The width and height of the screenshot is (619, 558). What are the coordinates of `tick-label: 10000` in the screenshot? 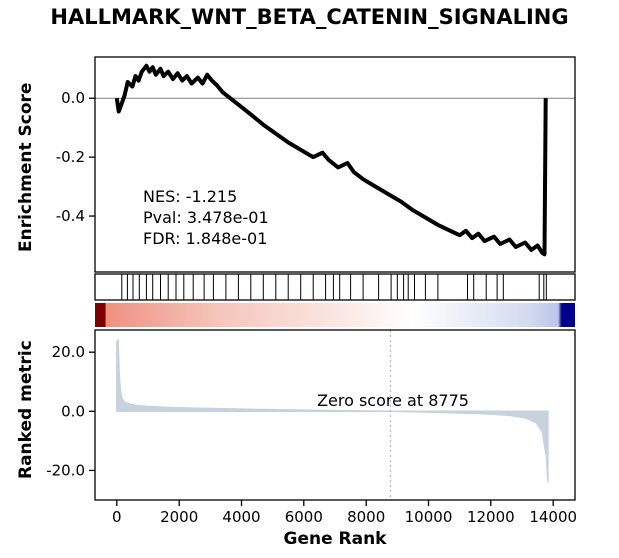 It's located at (429, 517).